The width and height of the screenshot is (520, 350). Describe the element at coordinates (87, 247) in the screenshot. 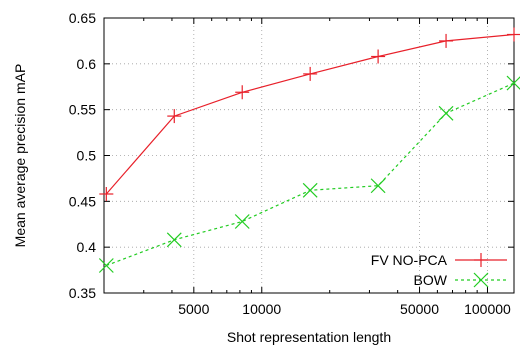

I see `y-tick-label: 0.4` at that location.